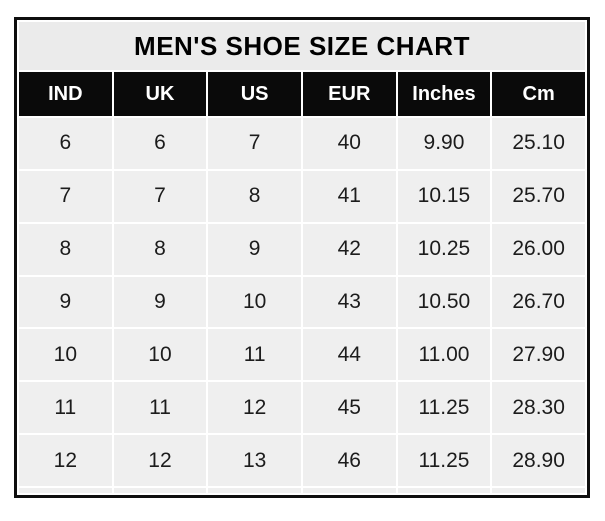 Image resolution: width=605 pixels, height=521 pixels. What do you see at coordinates (349, 94) in the screenshot?
I see `column-header-eur: EUR` at bounding box center [349, 94].